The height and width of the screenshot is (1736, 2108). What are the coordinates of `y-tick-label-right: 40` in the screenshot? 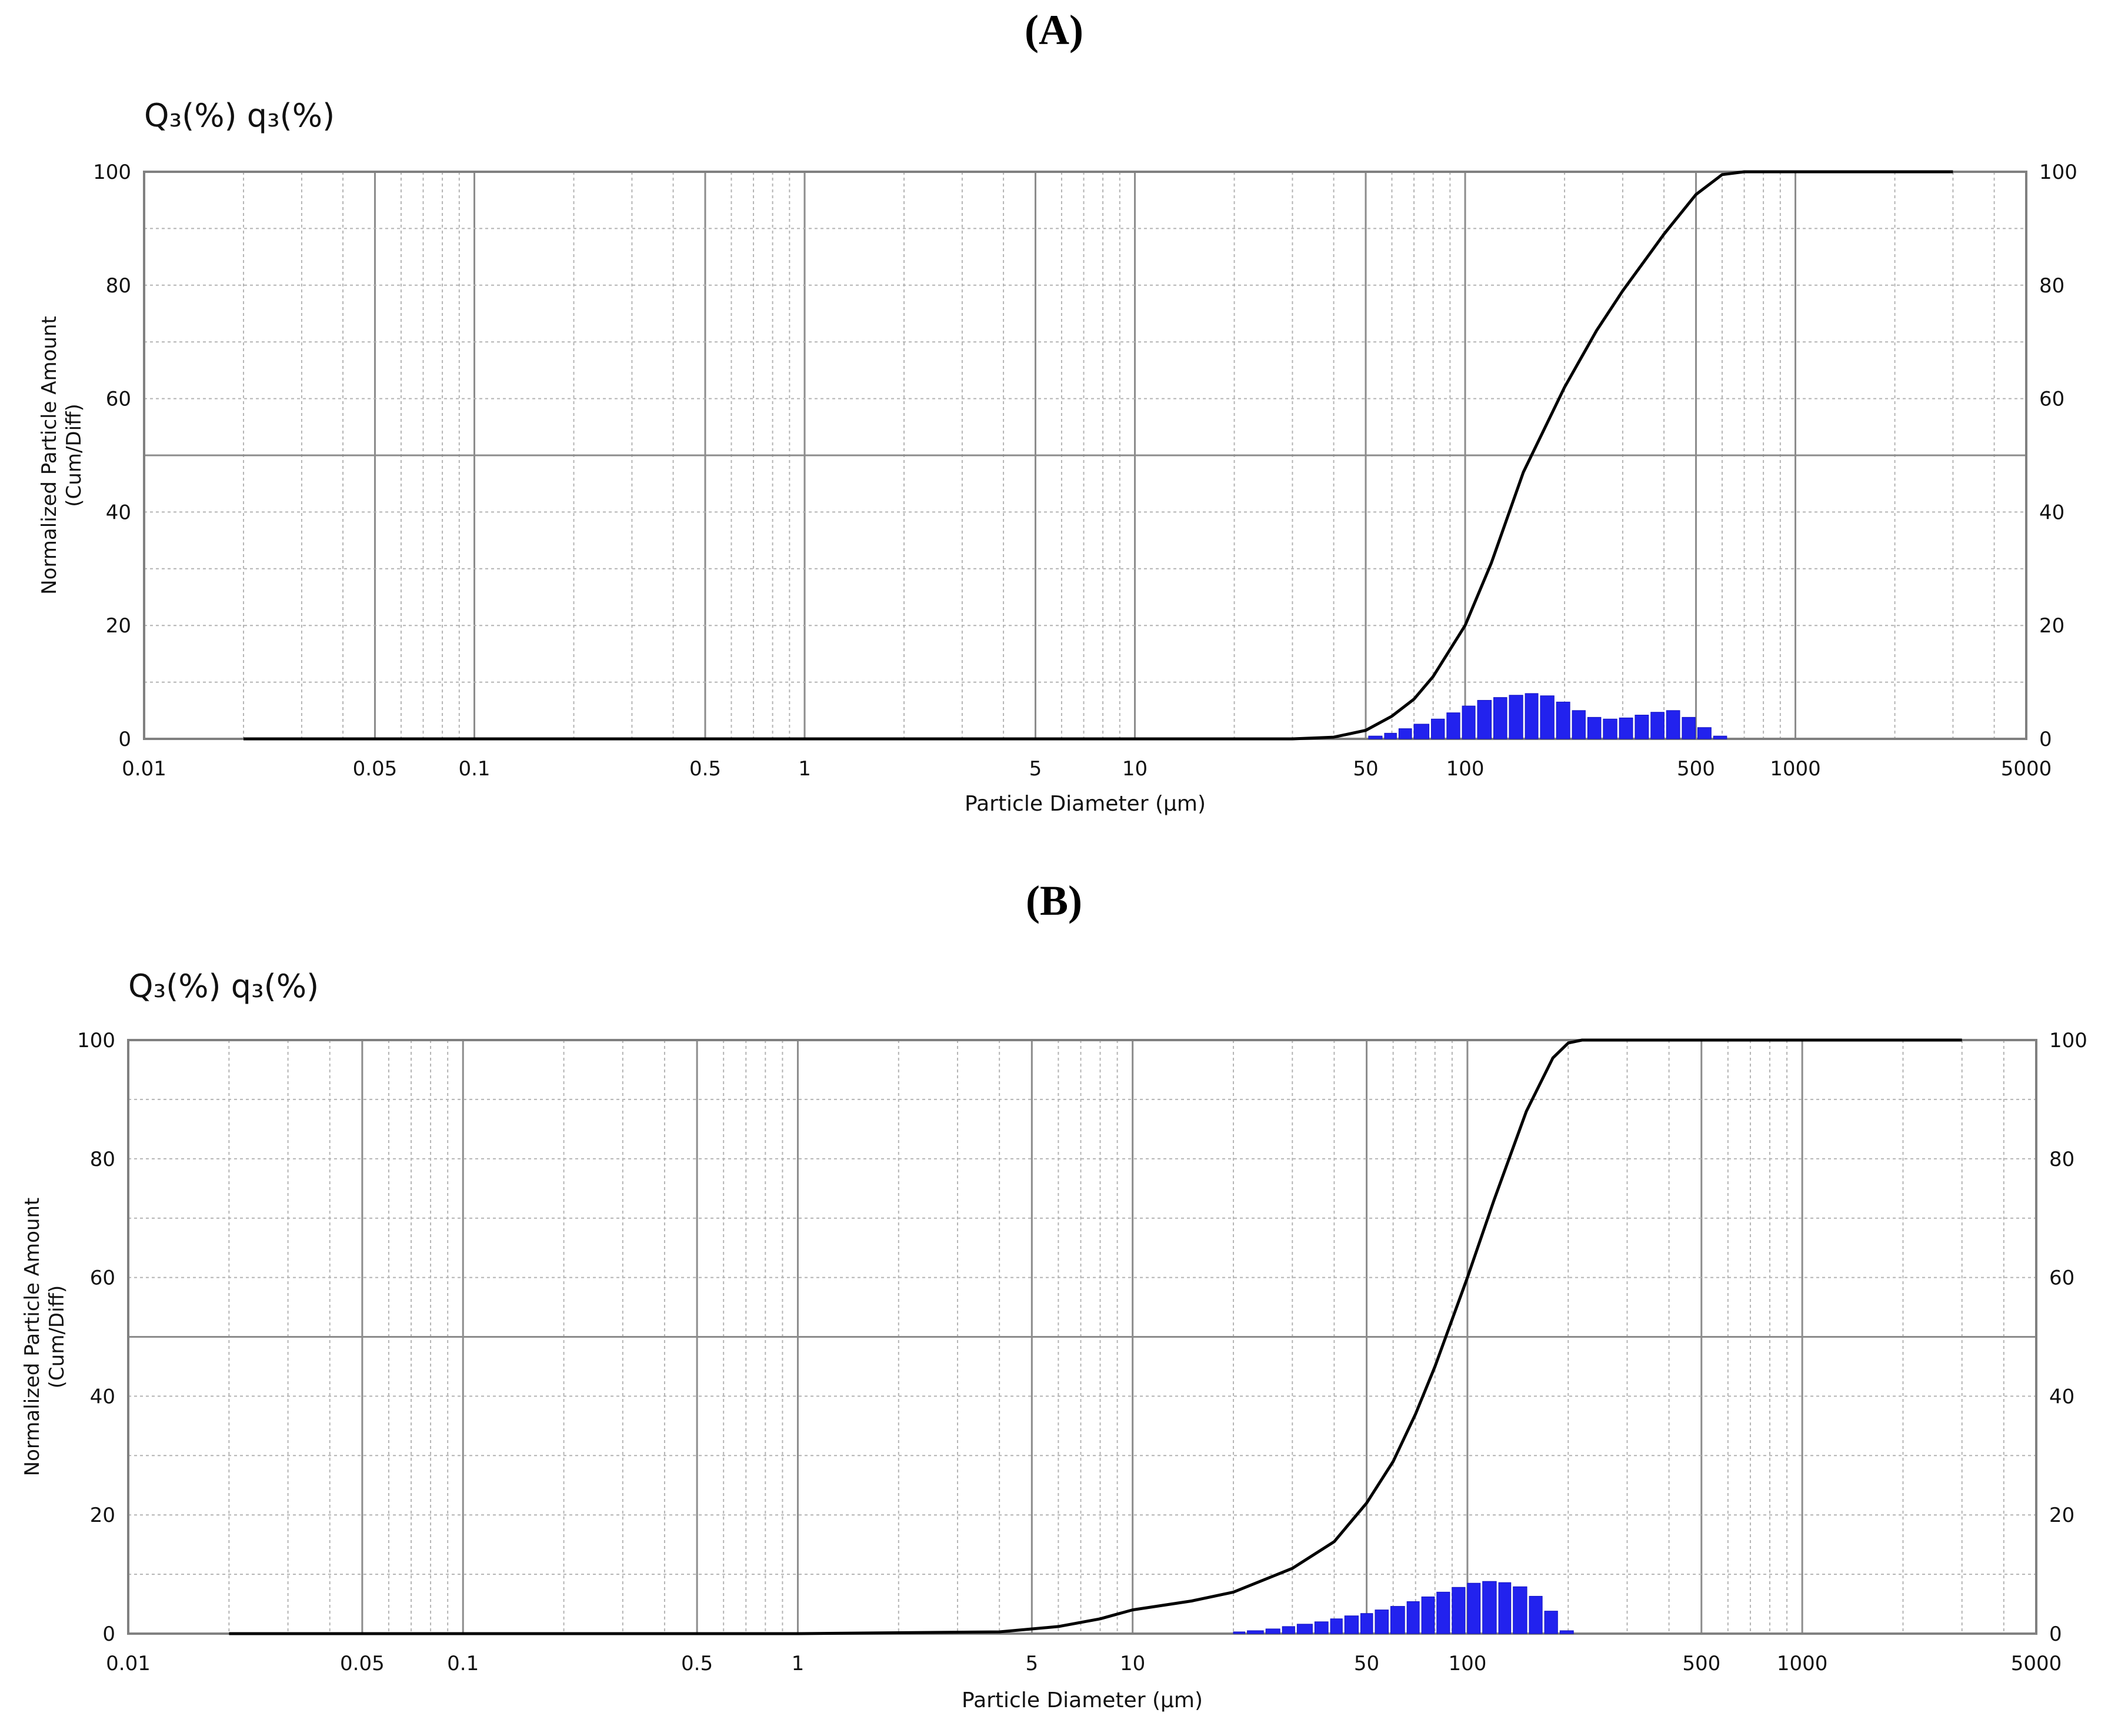 It's located at (2061, 1396).